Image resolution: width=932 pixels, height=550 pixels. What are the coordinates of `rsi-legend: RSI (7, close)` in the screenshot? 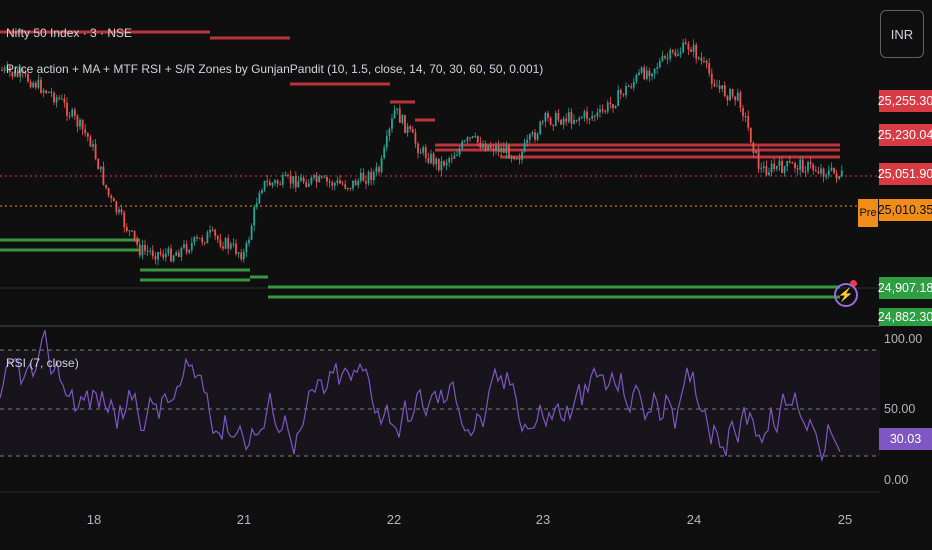 It's located at (42, 363).